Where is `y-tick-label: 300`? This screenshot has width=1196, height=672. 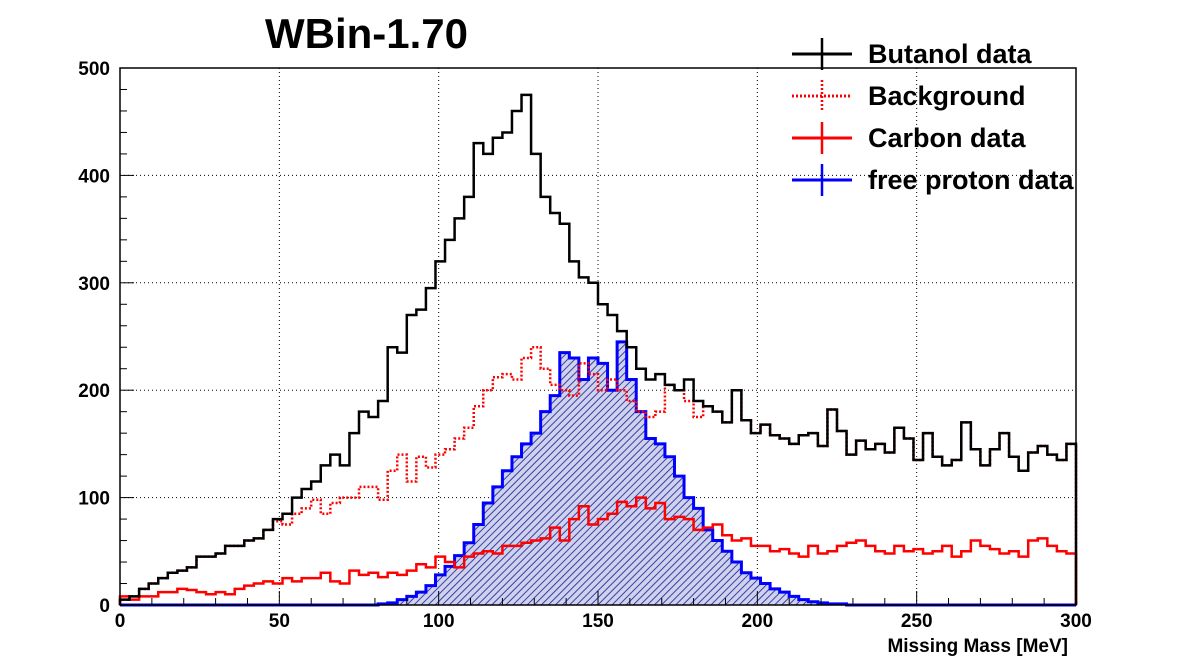 y-tick-label: 300 is located at coordinates (94, 284).